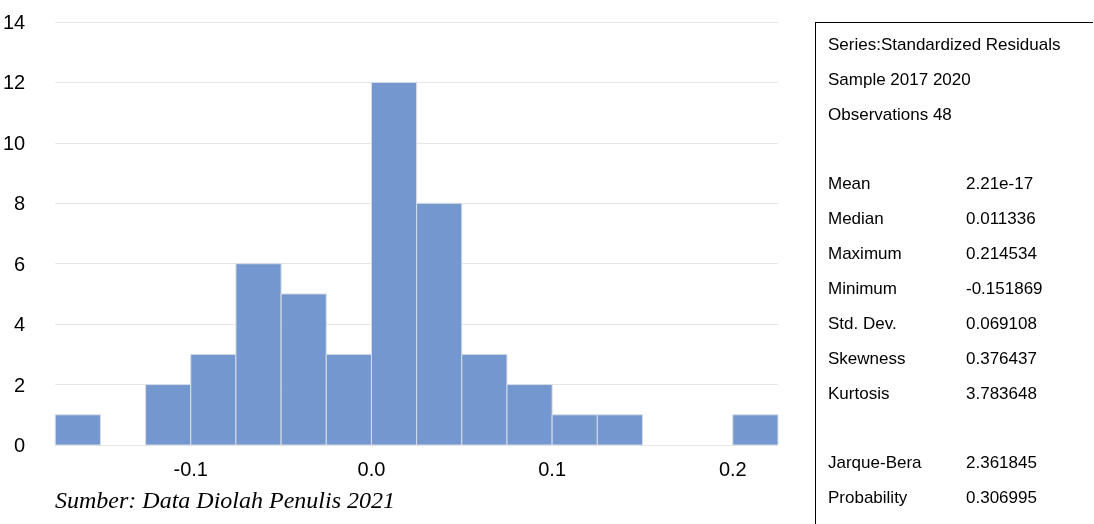 This screenshot has width=1094, height=524. What do you see at coordinates (20, 445) in the screenshot?
I see `y-tick-label: 0` at bounding box center [20, 445].